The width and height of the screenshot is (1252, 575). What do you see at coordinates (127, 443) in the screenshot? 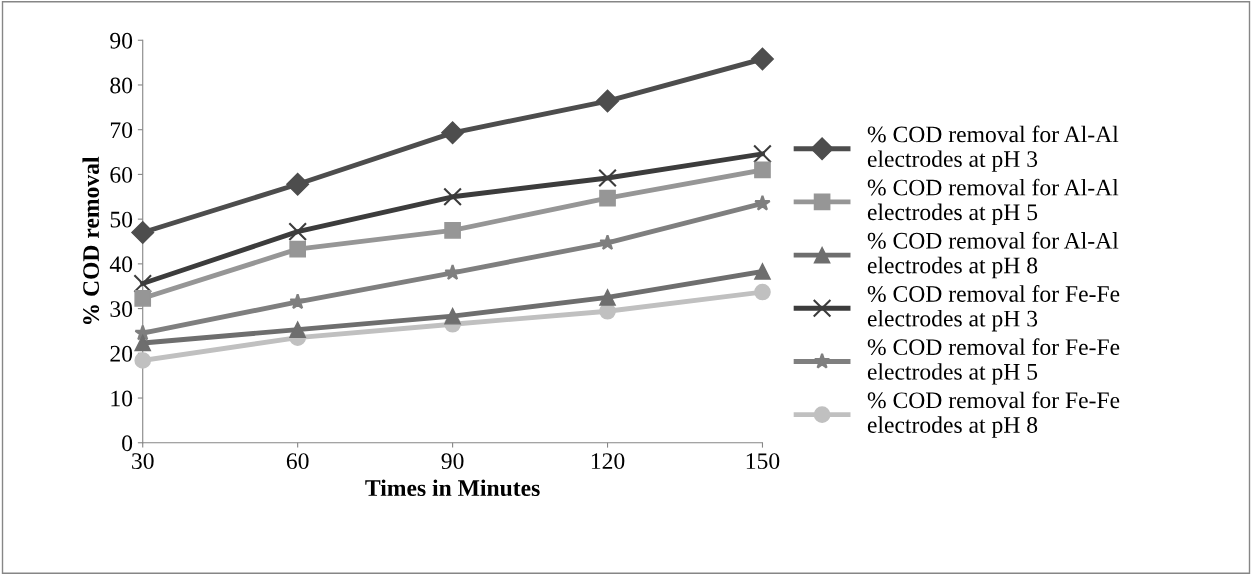
I see `y-tick-label: 0` at bounding box center [127, 443].